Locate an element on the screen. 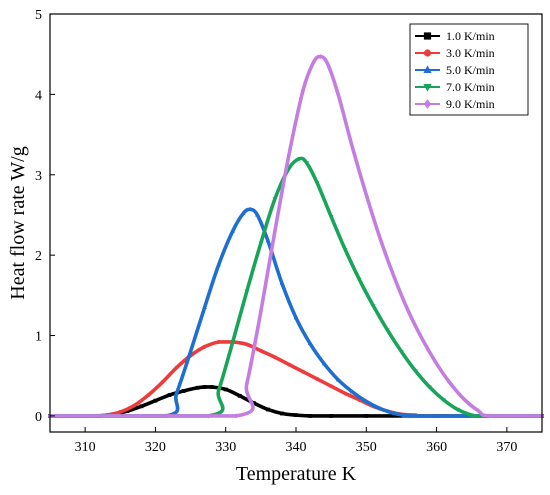  y-tick-label: 4 is located at coordinates (38, 95).